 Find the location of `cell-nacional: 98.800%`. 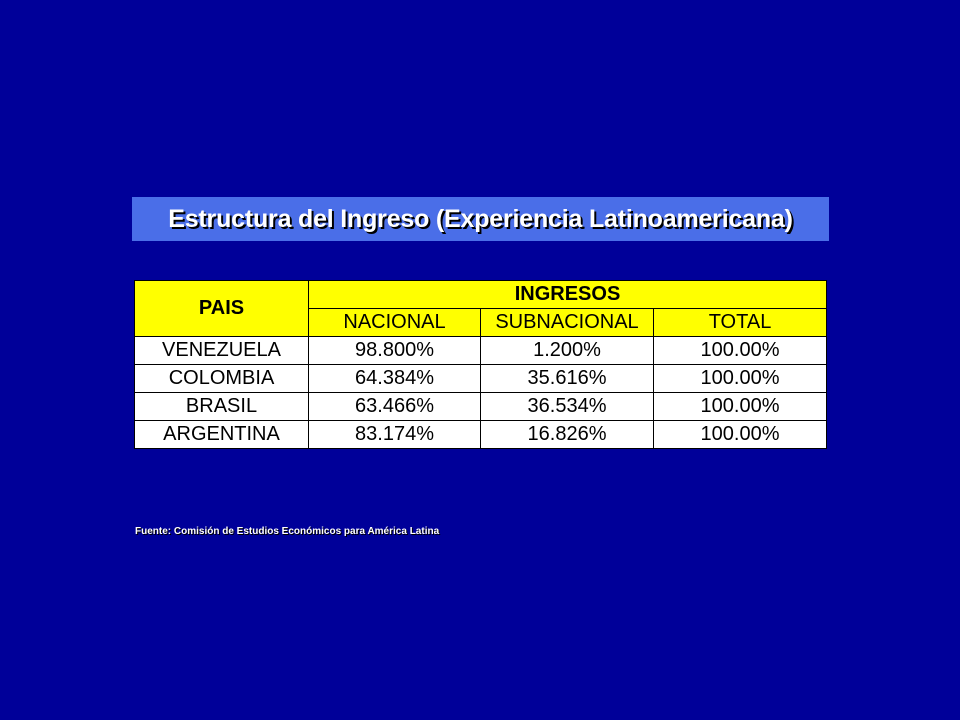

cell-nacional: 98.800% is located at coordinates (394, 350).